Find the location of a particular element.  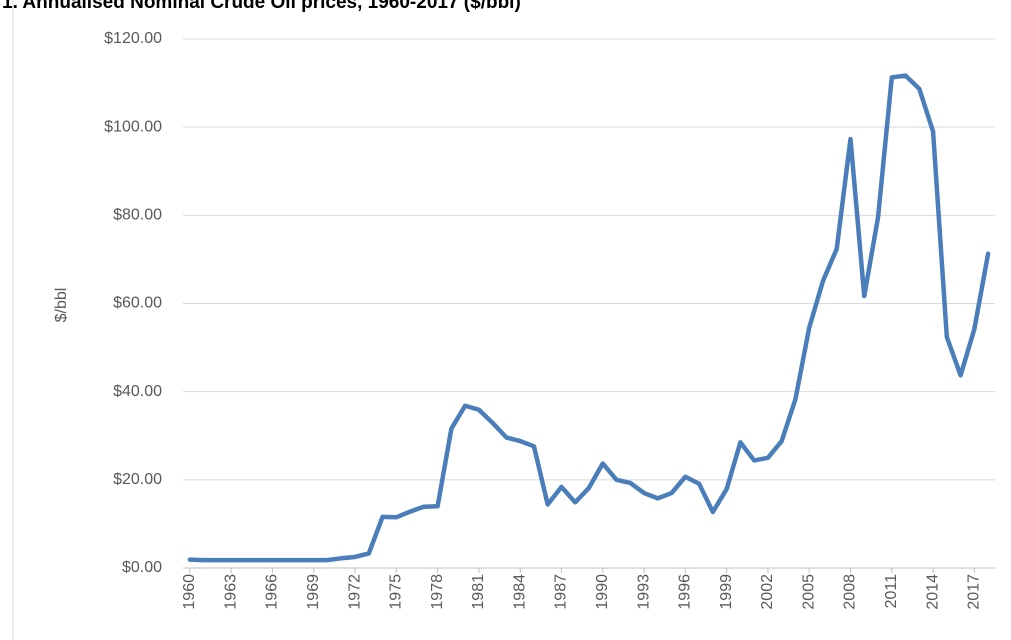

x-tick-label: 2017 is located at coordinates (974, 592).